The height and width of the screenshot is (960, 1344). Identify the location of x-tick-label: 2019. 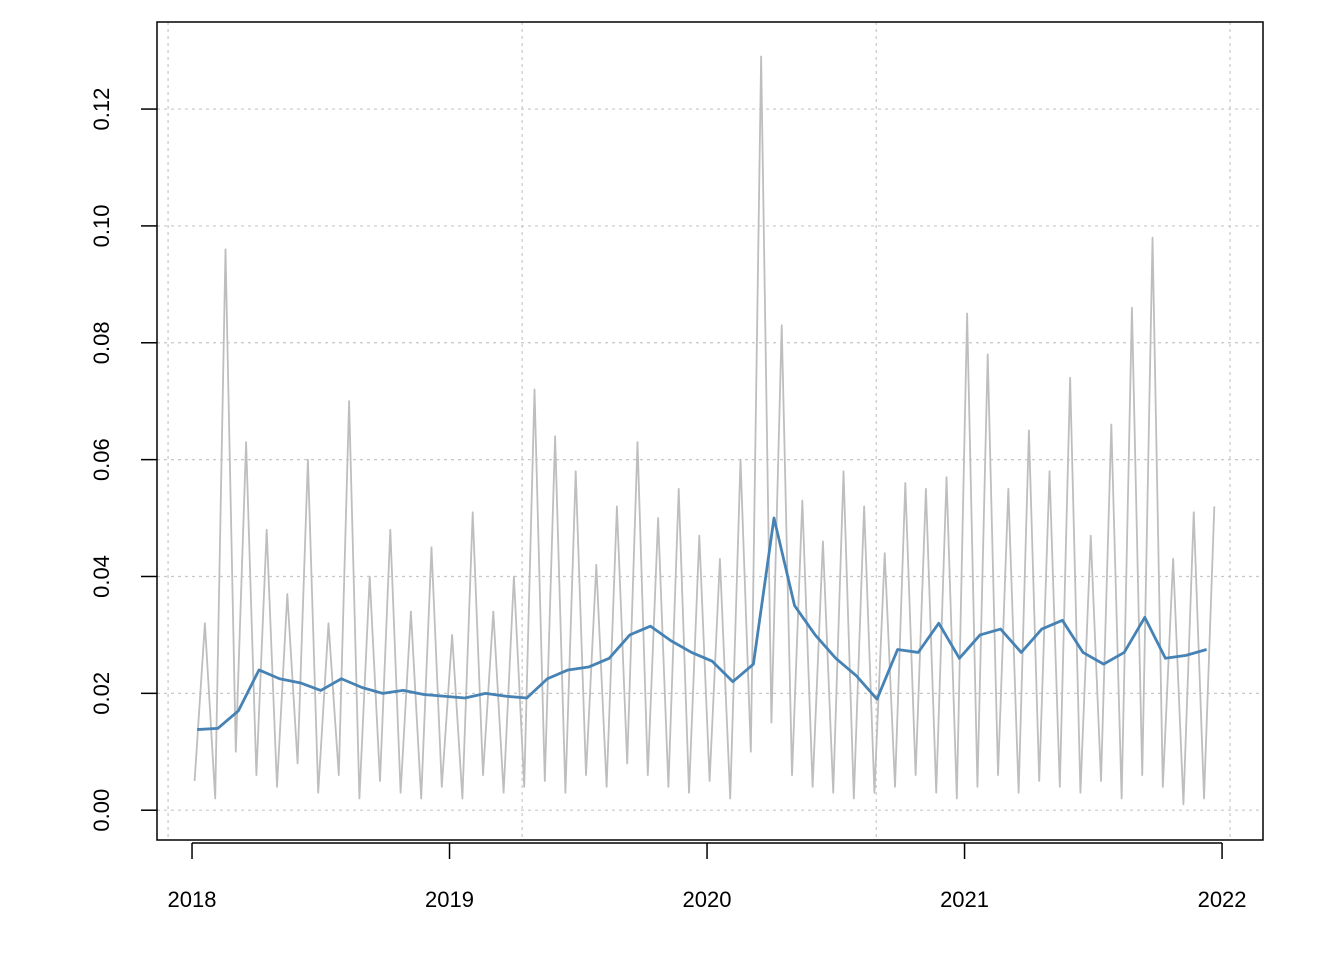
(449, 899).